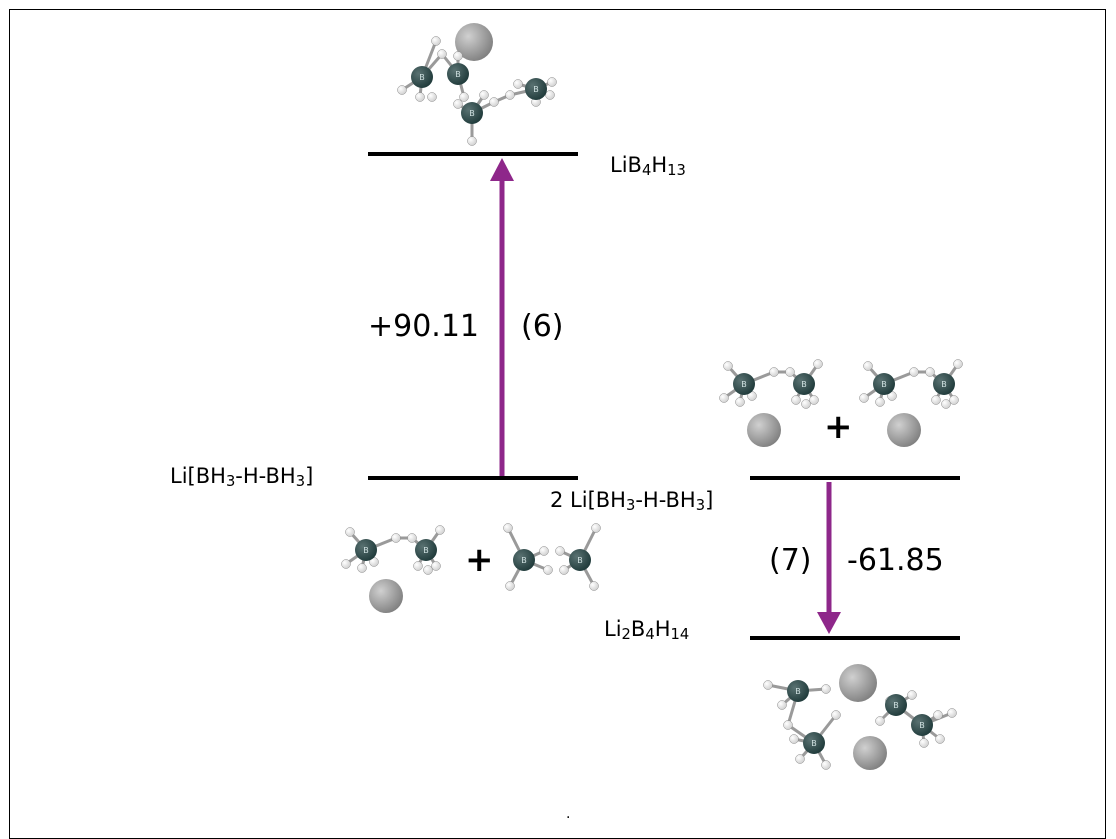 The width and height of the screenshot is (1116, 839). I want to click on molecule-lib4h13: B B B B, so click(482, 100).